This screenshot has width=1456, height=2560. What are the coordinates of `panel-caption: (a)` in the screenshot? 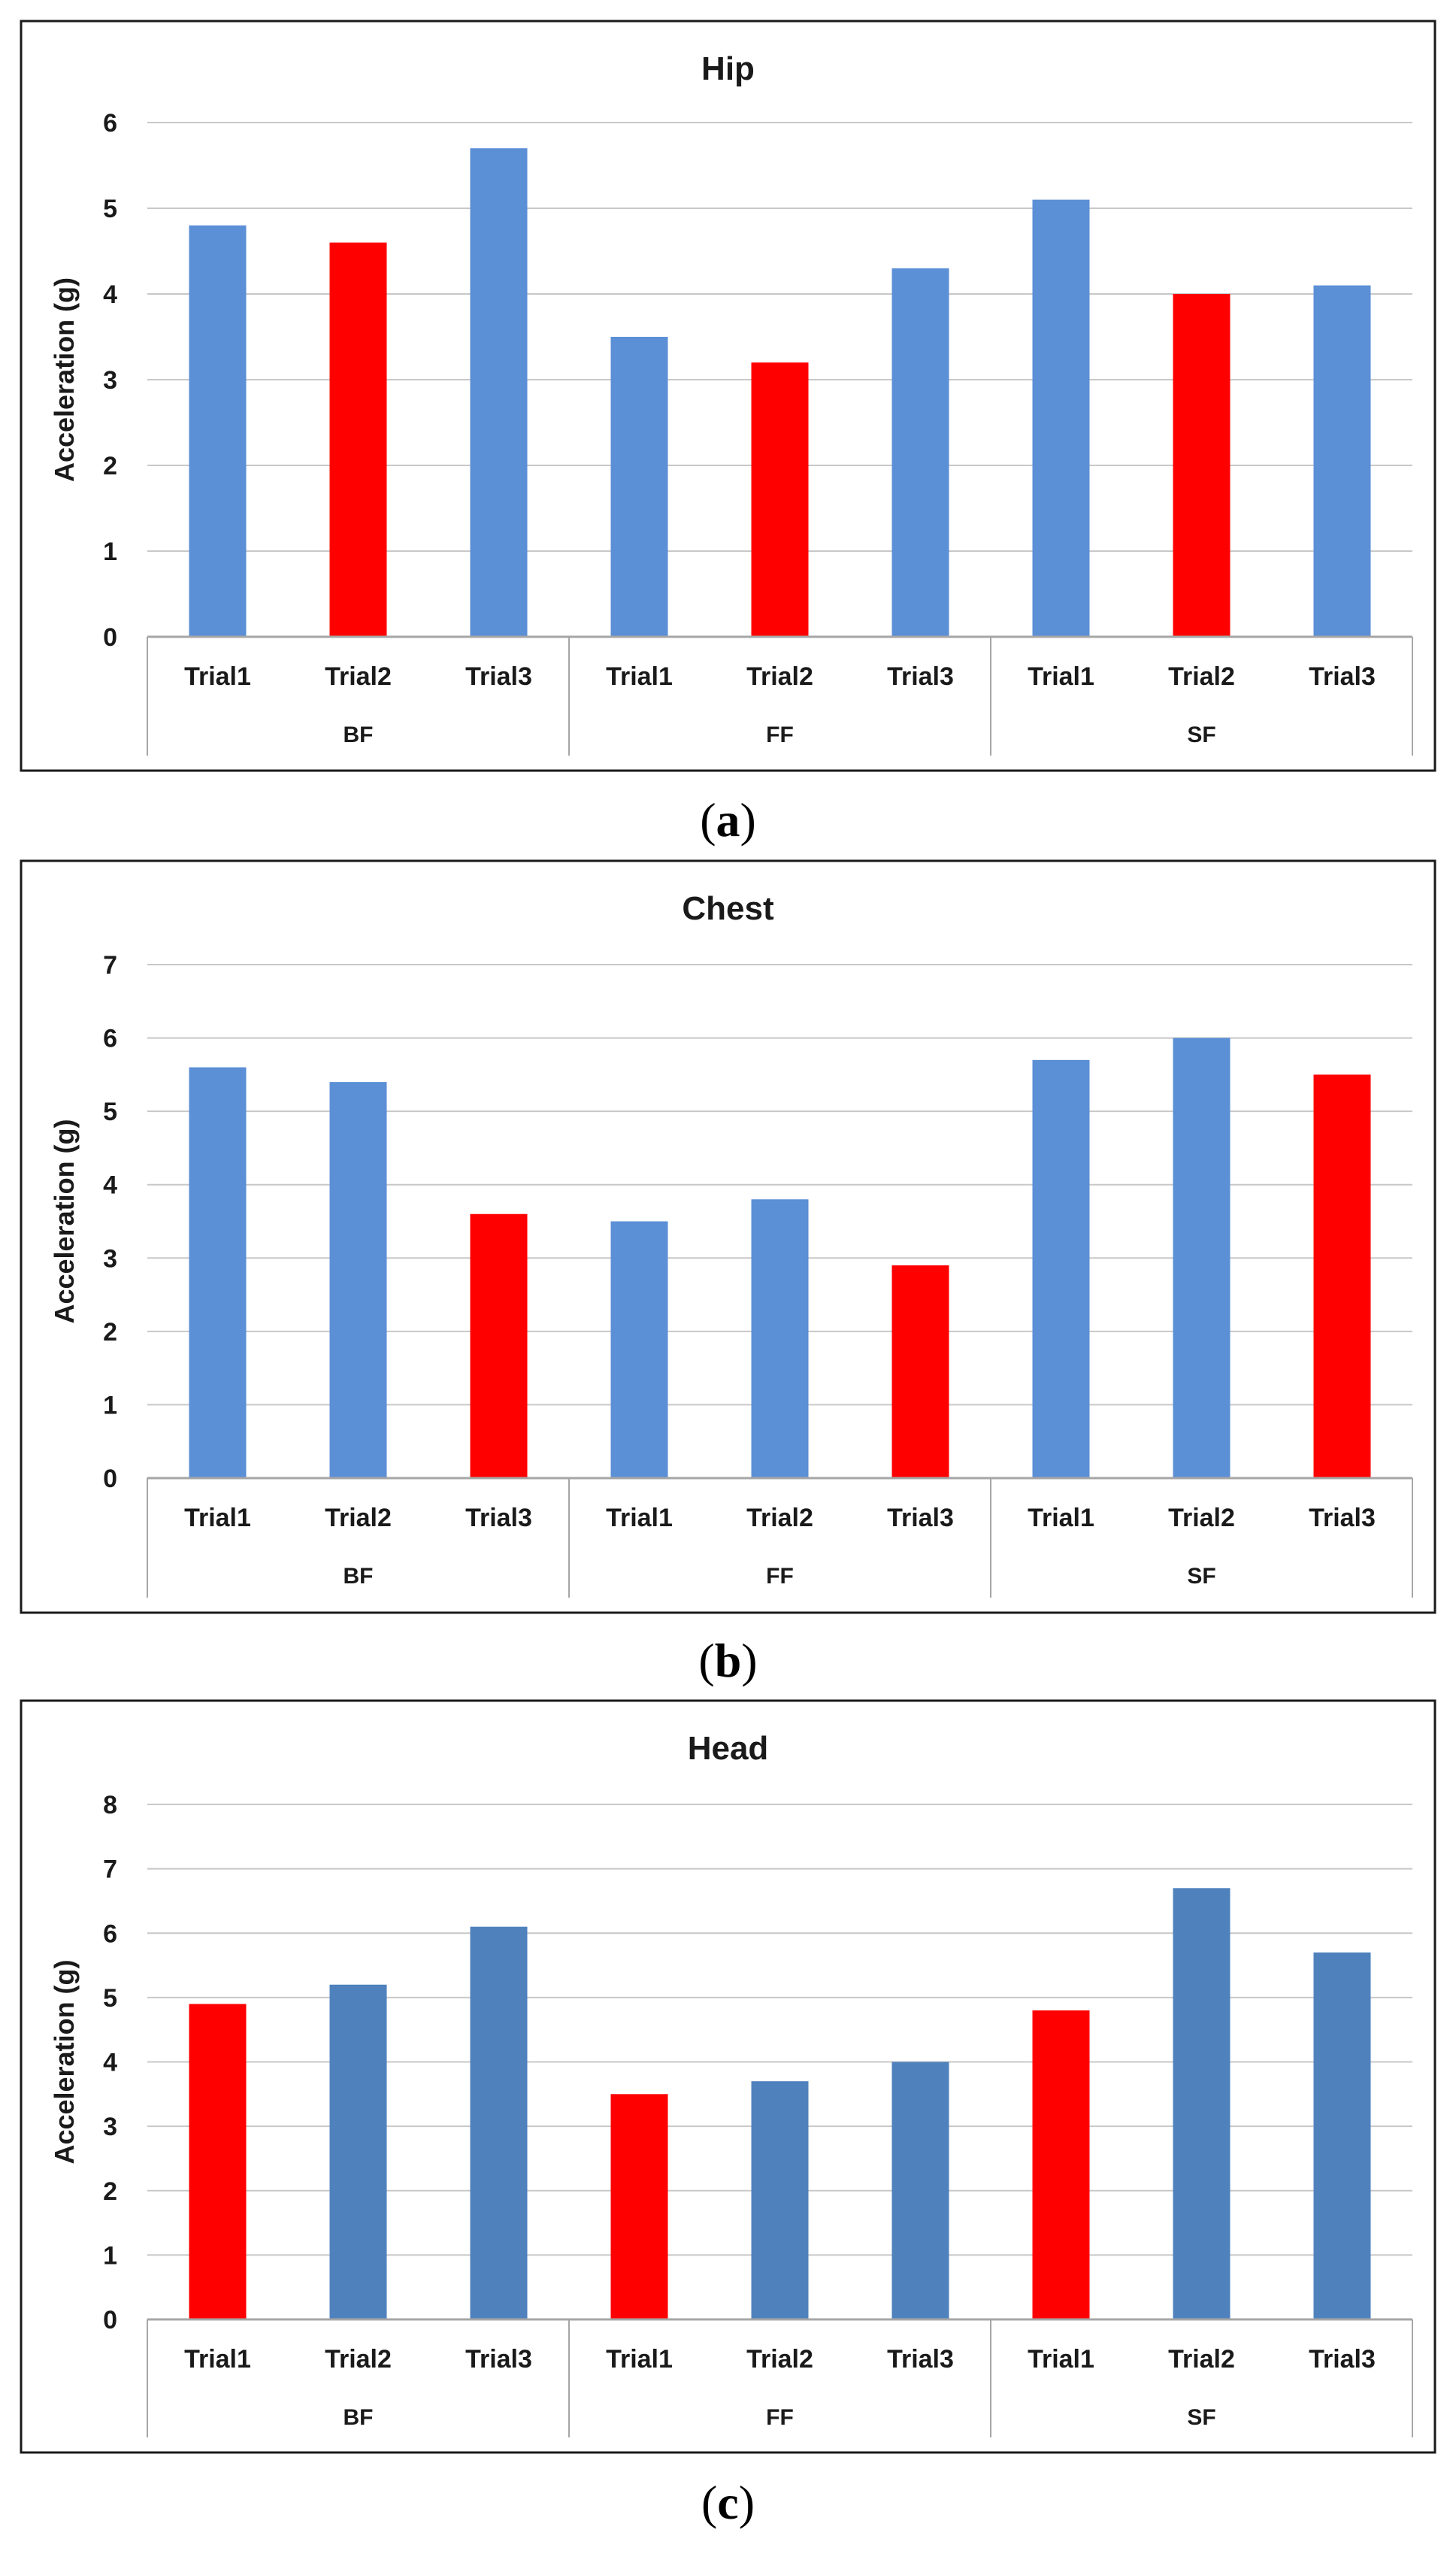 It's located at (728, 820).